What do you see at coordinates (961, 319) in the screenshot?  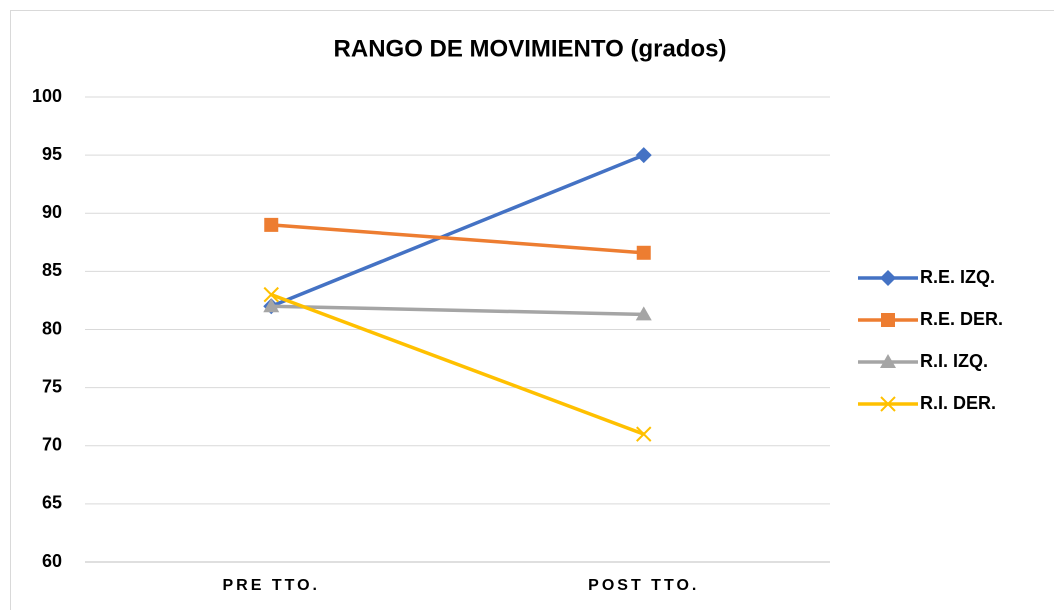 I see `legend-label: R.E. DER.` at bounding box center [961, 319].